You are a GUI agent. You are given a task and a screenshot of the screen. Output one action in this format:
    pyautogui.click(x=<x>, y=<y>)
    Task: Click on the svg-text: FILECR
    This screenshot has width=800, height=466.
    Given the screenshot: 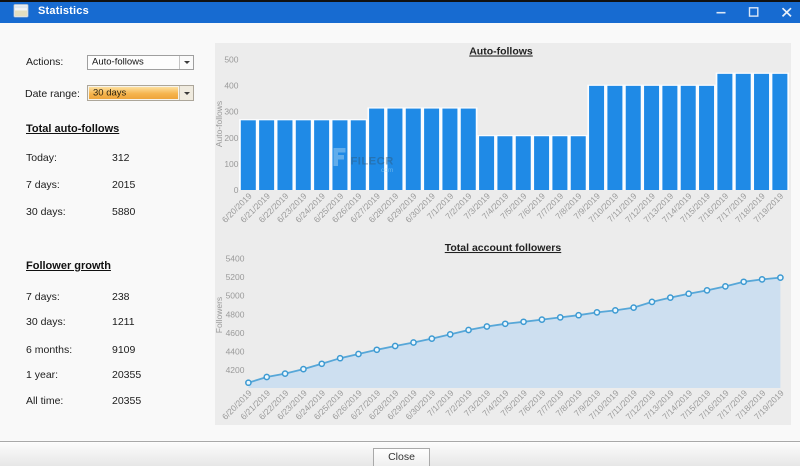 What is the action you would take?
    pyautogui.click(x=372, y=162)
    